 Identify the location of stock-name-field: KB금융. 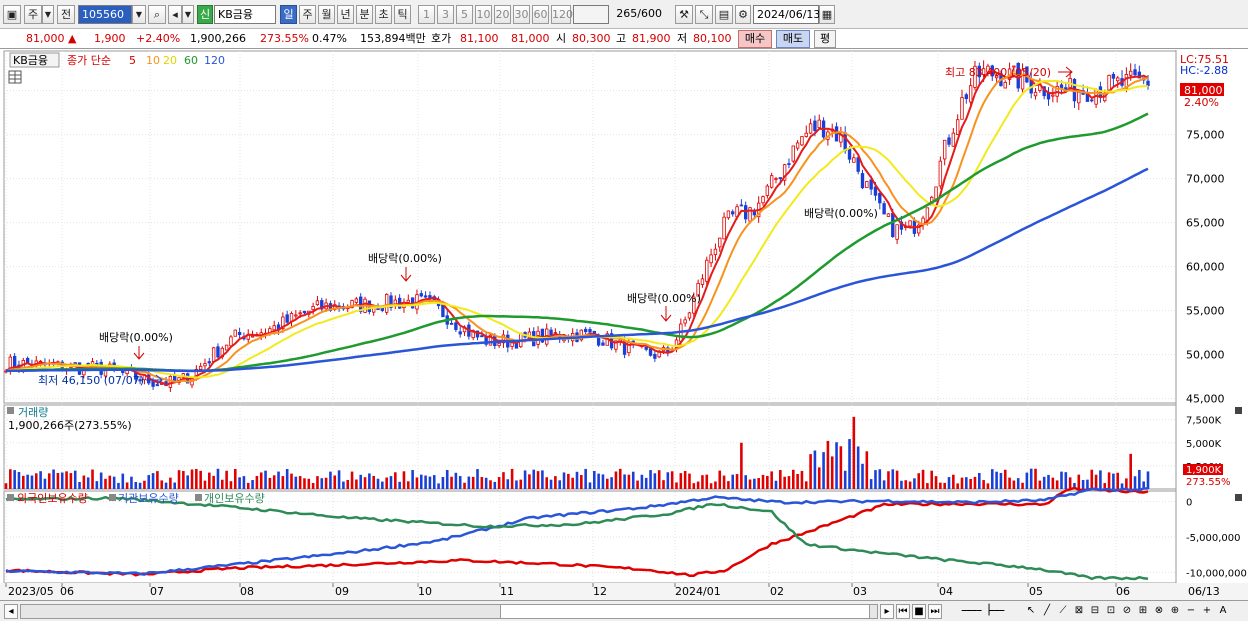
(245, 14).